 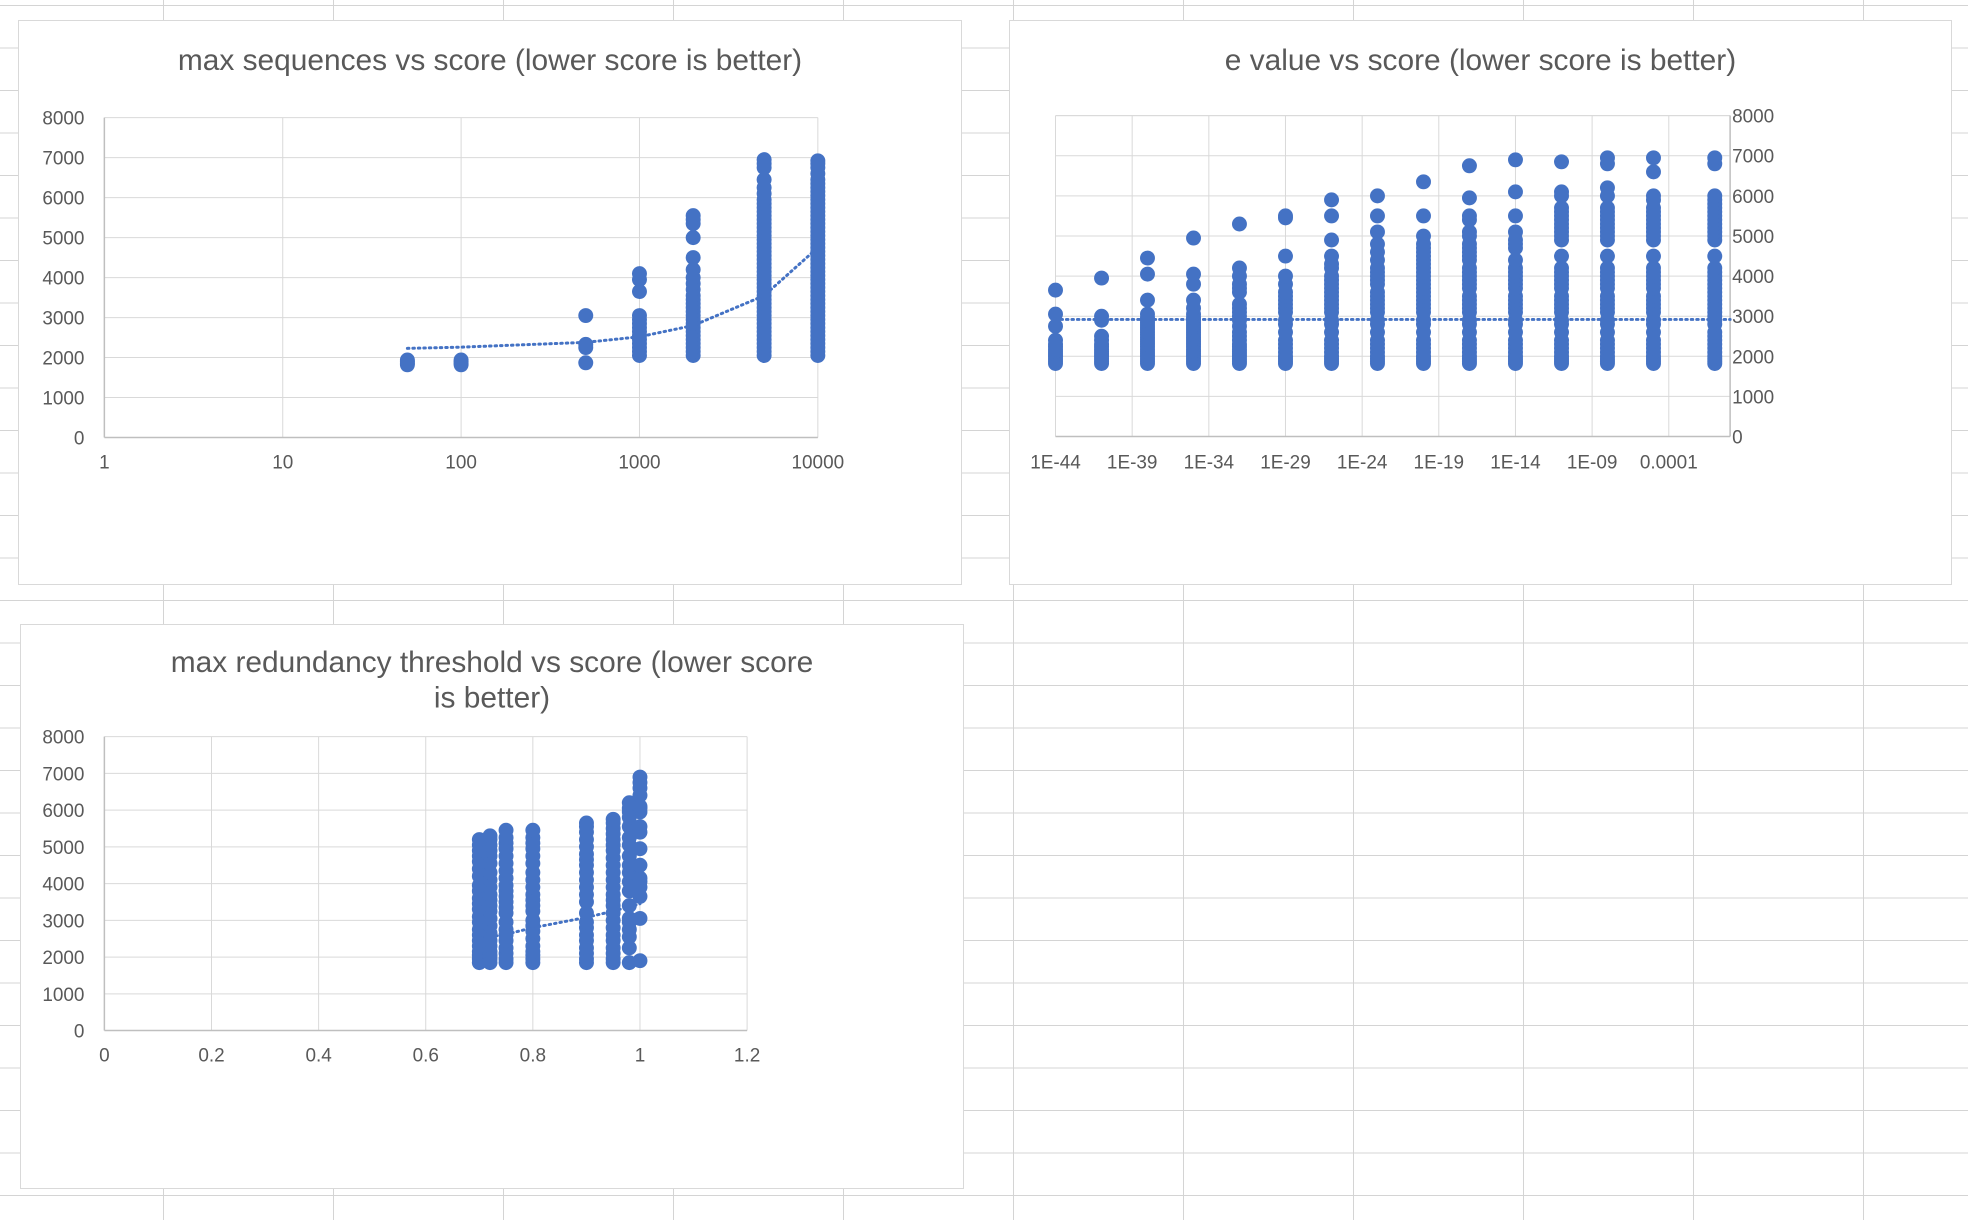 I want to click on x-tick-label: 1.2, so click(x=747, y=1055).